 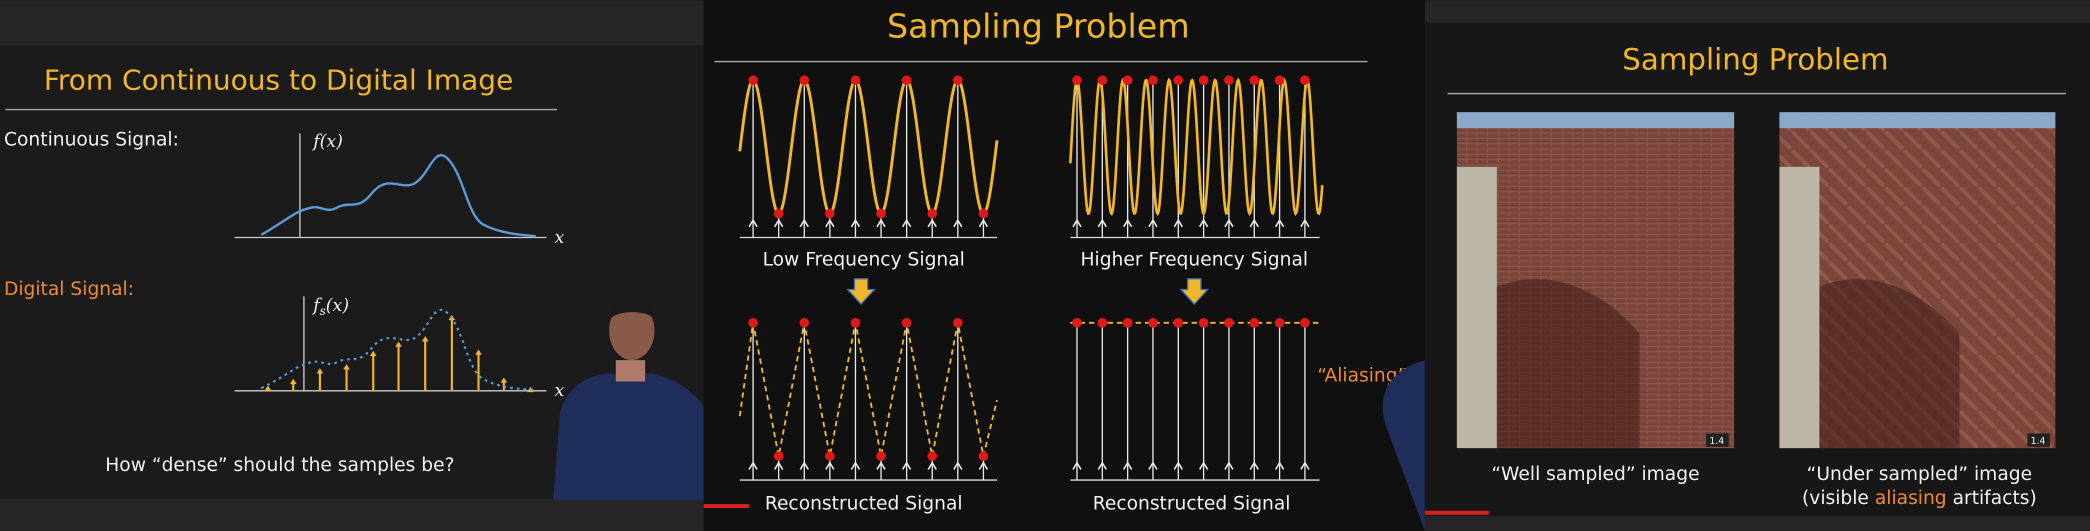 What do you see at coordinates (864, 260) in the screenshot?
I see `plot-label: Low Frequency Signal` at bounding box center [864, 260].